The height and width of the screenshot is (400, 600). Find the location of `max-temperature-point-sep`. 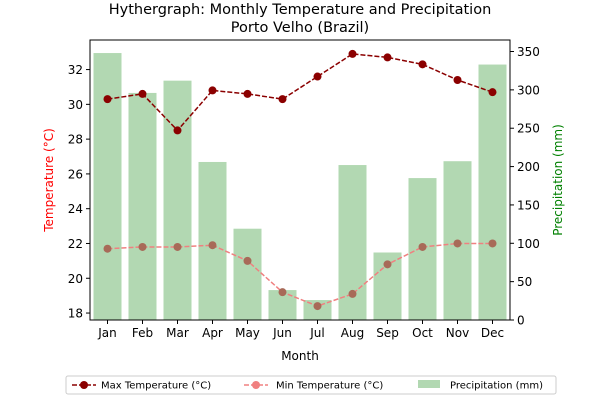

max-temperature-point-sep is located at coordinates (387, 57).